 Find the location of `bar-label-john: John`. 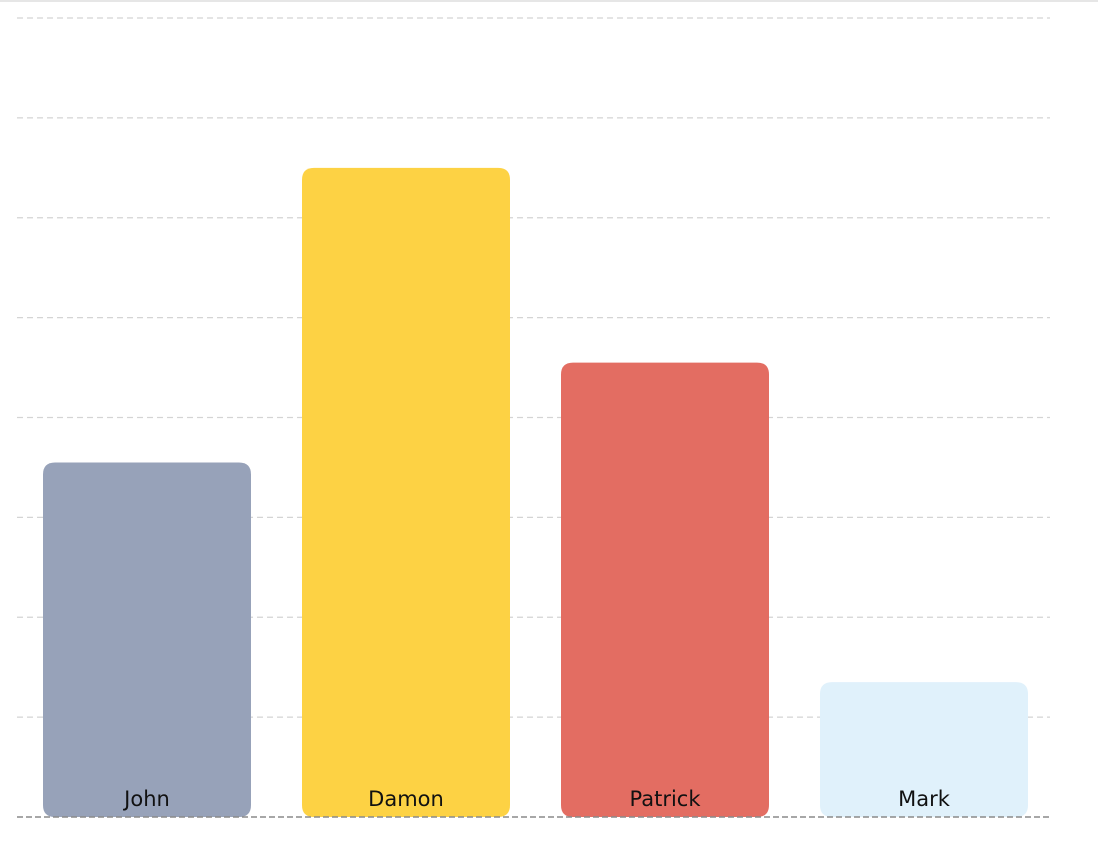

bar-label-john: John is located at coordinates (146, 799).